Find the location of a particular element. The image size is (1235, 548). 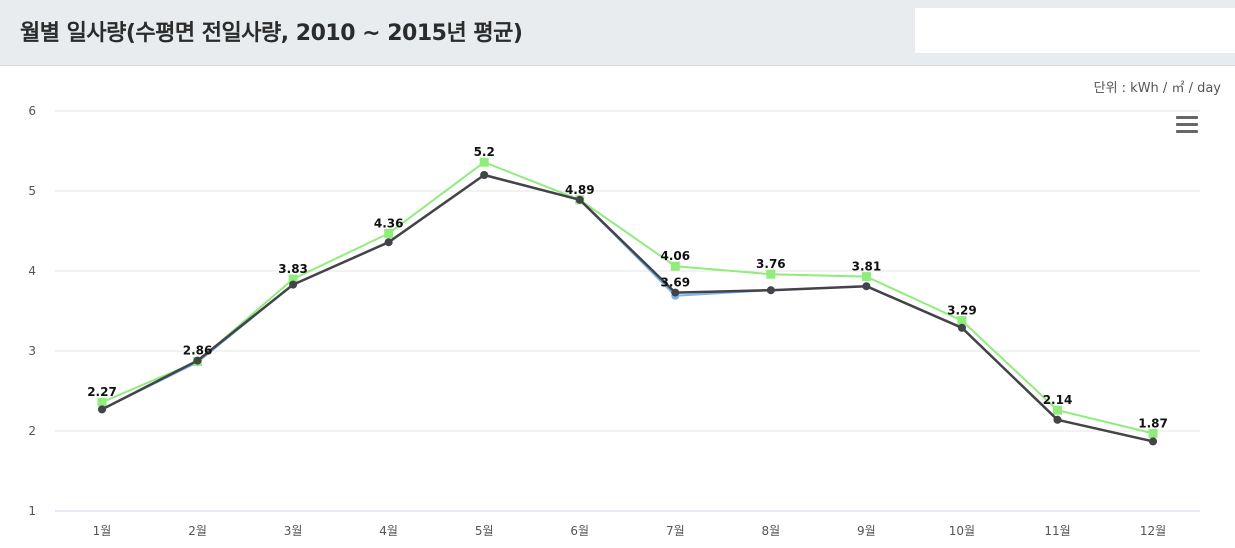

data-label: 2.14 is located at coordinates (1058, 400).